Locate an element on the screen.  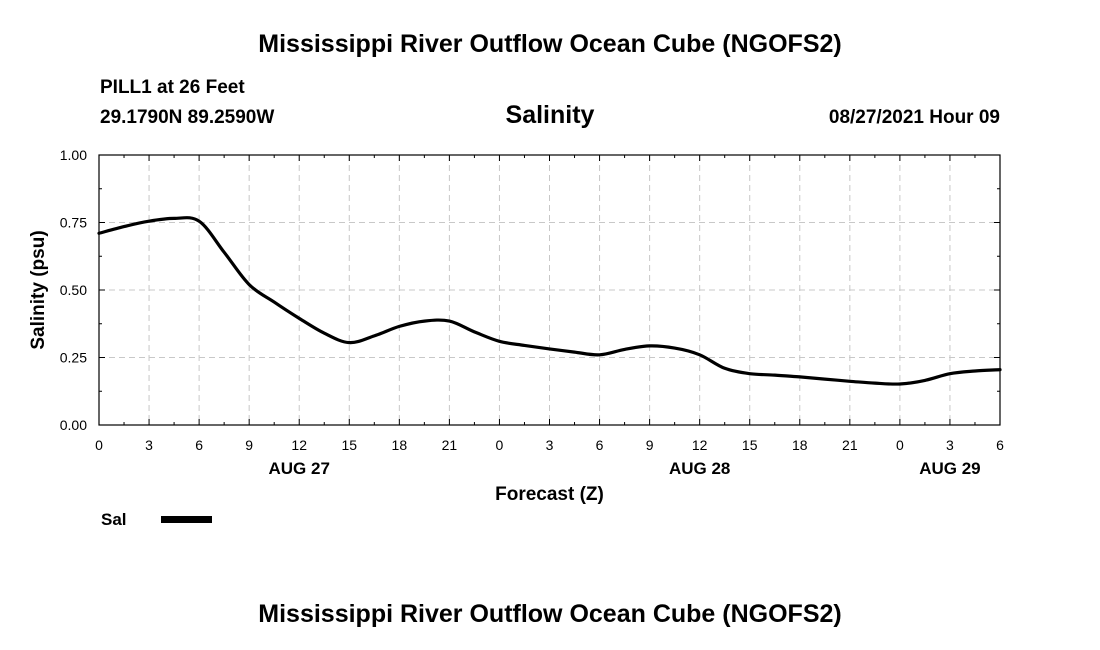
x-axis-title: Forecast (Z) is located at coordinates (549, 494).